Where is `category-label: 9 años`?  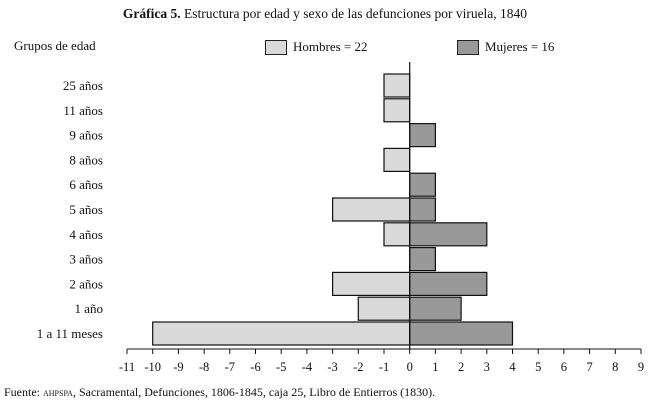
category-label: 9 años is located at coordinates (86, 135).